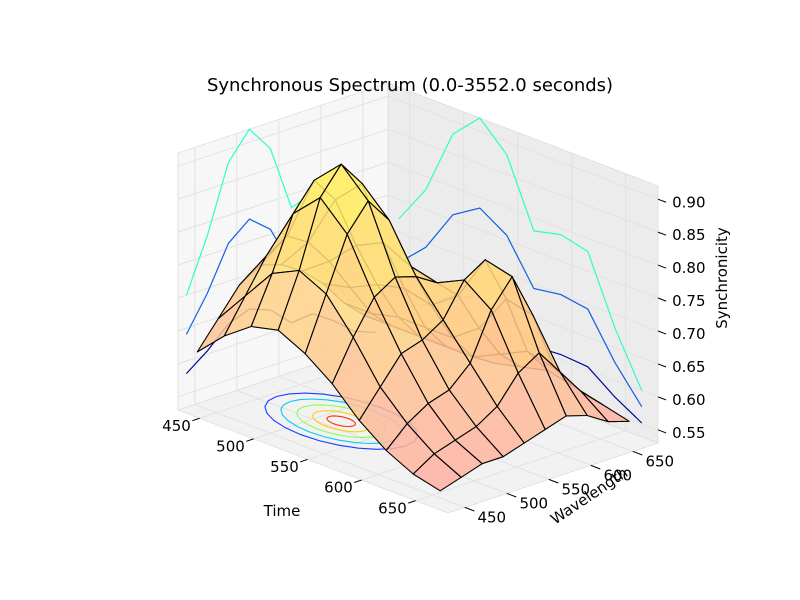 This screenshot has height=600, width=800. What do you see at coordinates (338, 488) in the screenshot?
I see `x-tick-label: 600` at bounding box center [338, 488].